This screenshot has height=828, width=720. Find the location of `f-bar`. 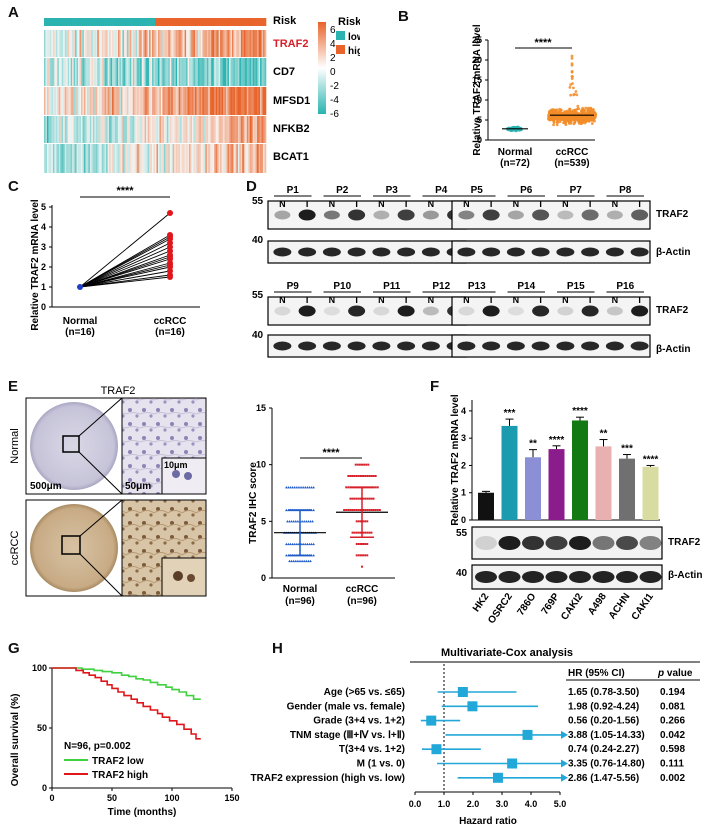

f-bar is located at coordinates (650, 493).